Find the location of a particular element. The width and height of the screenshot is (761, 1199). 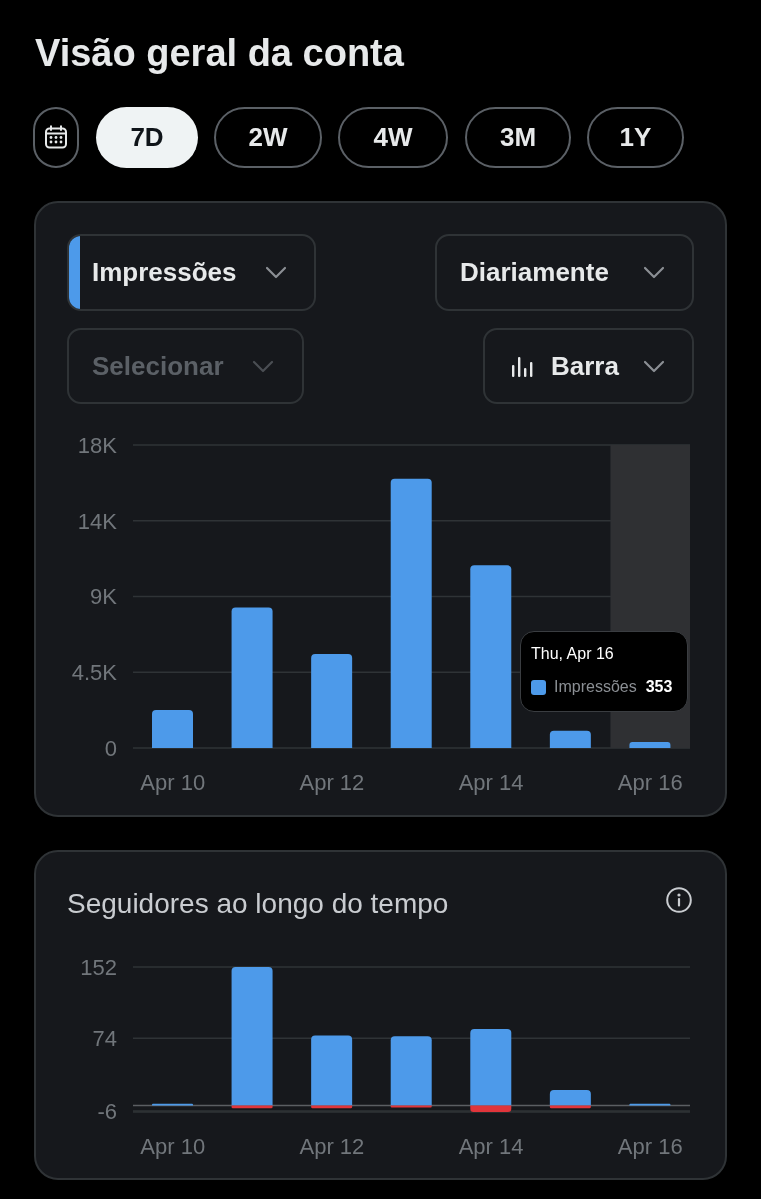

dropdown: Selecionar is located at coordinates (185, 366).